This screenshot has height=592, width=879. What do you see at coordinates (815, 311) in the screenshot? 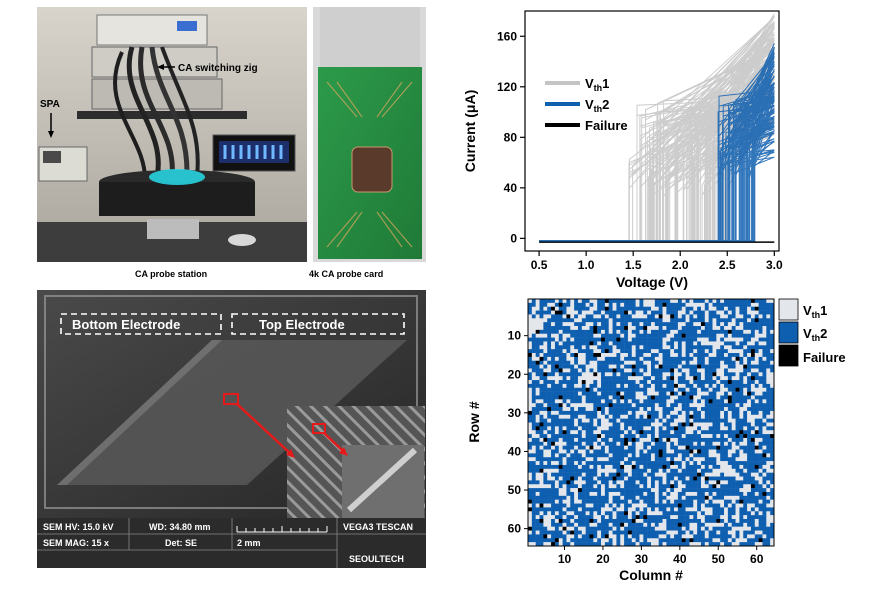
I see `heatmap-legend-label-vth1: Vth1` at bounding box center [815, 311].